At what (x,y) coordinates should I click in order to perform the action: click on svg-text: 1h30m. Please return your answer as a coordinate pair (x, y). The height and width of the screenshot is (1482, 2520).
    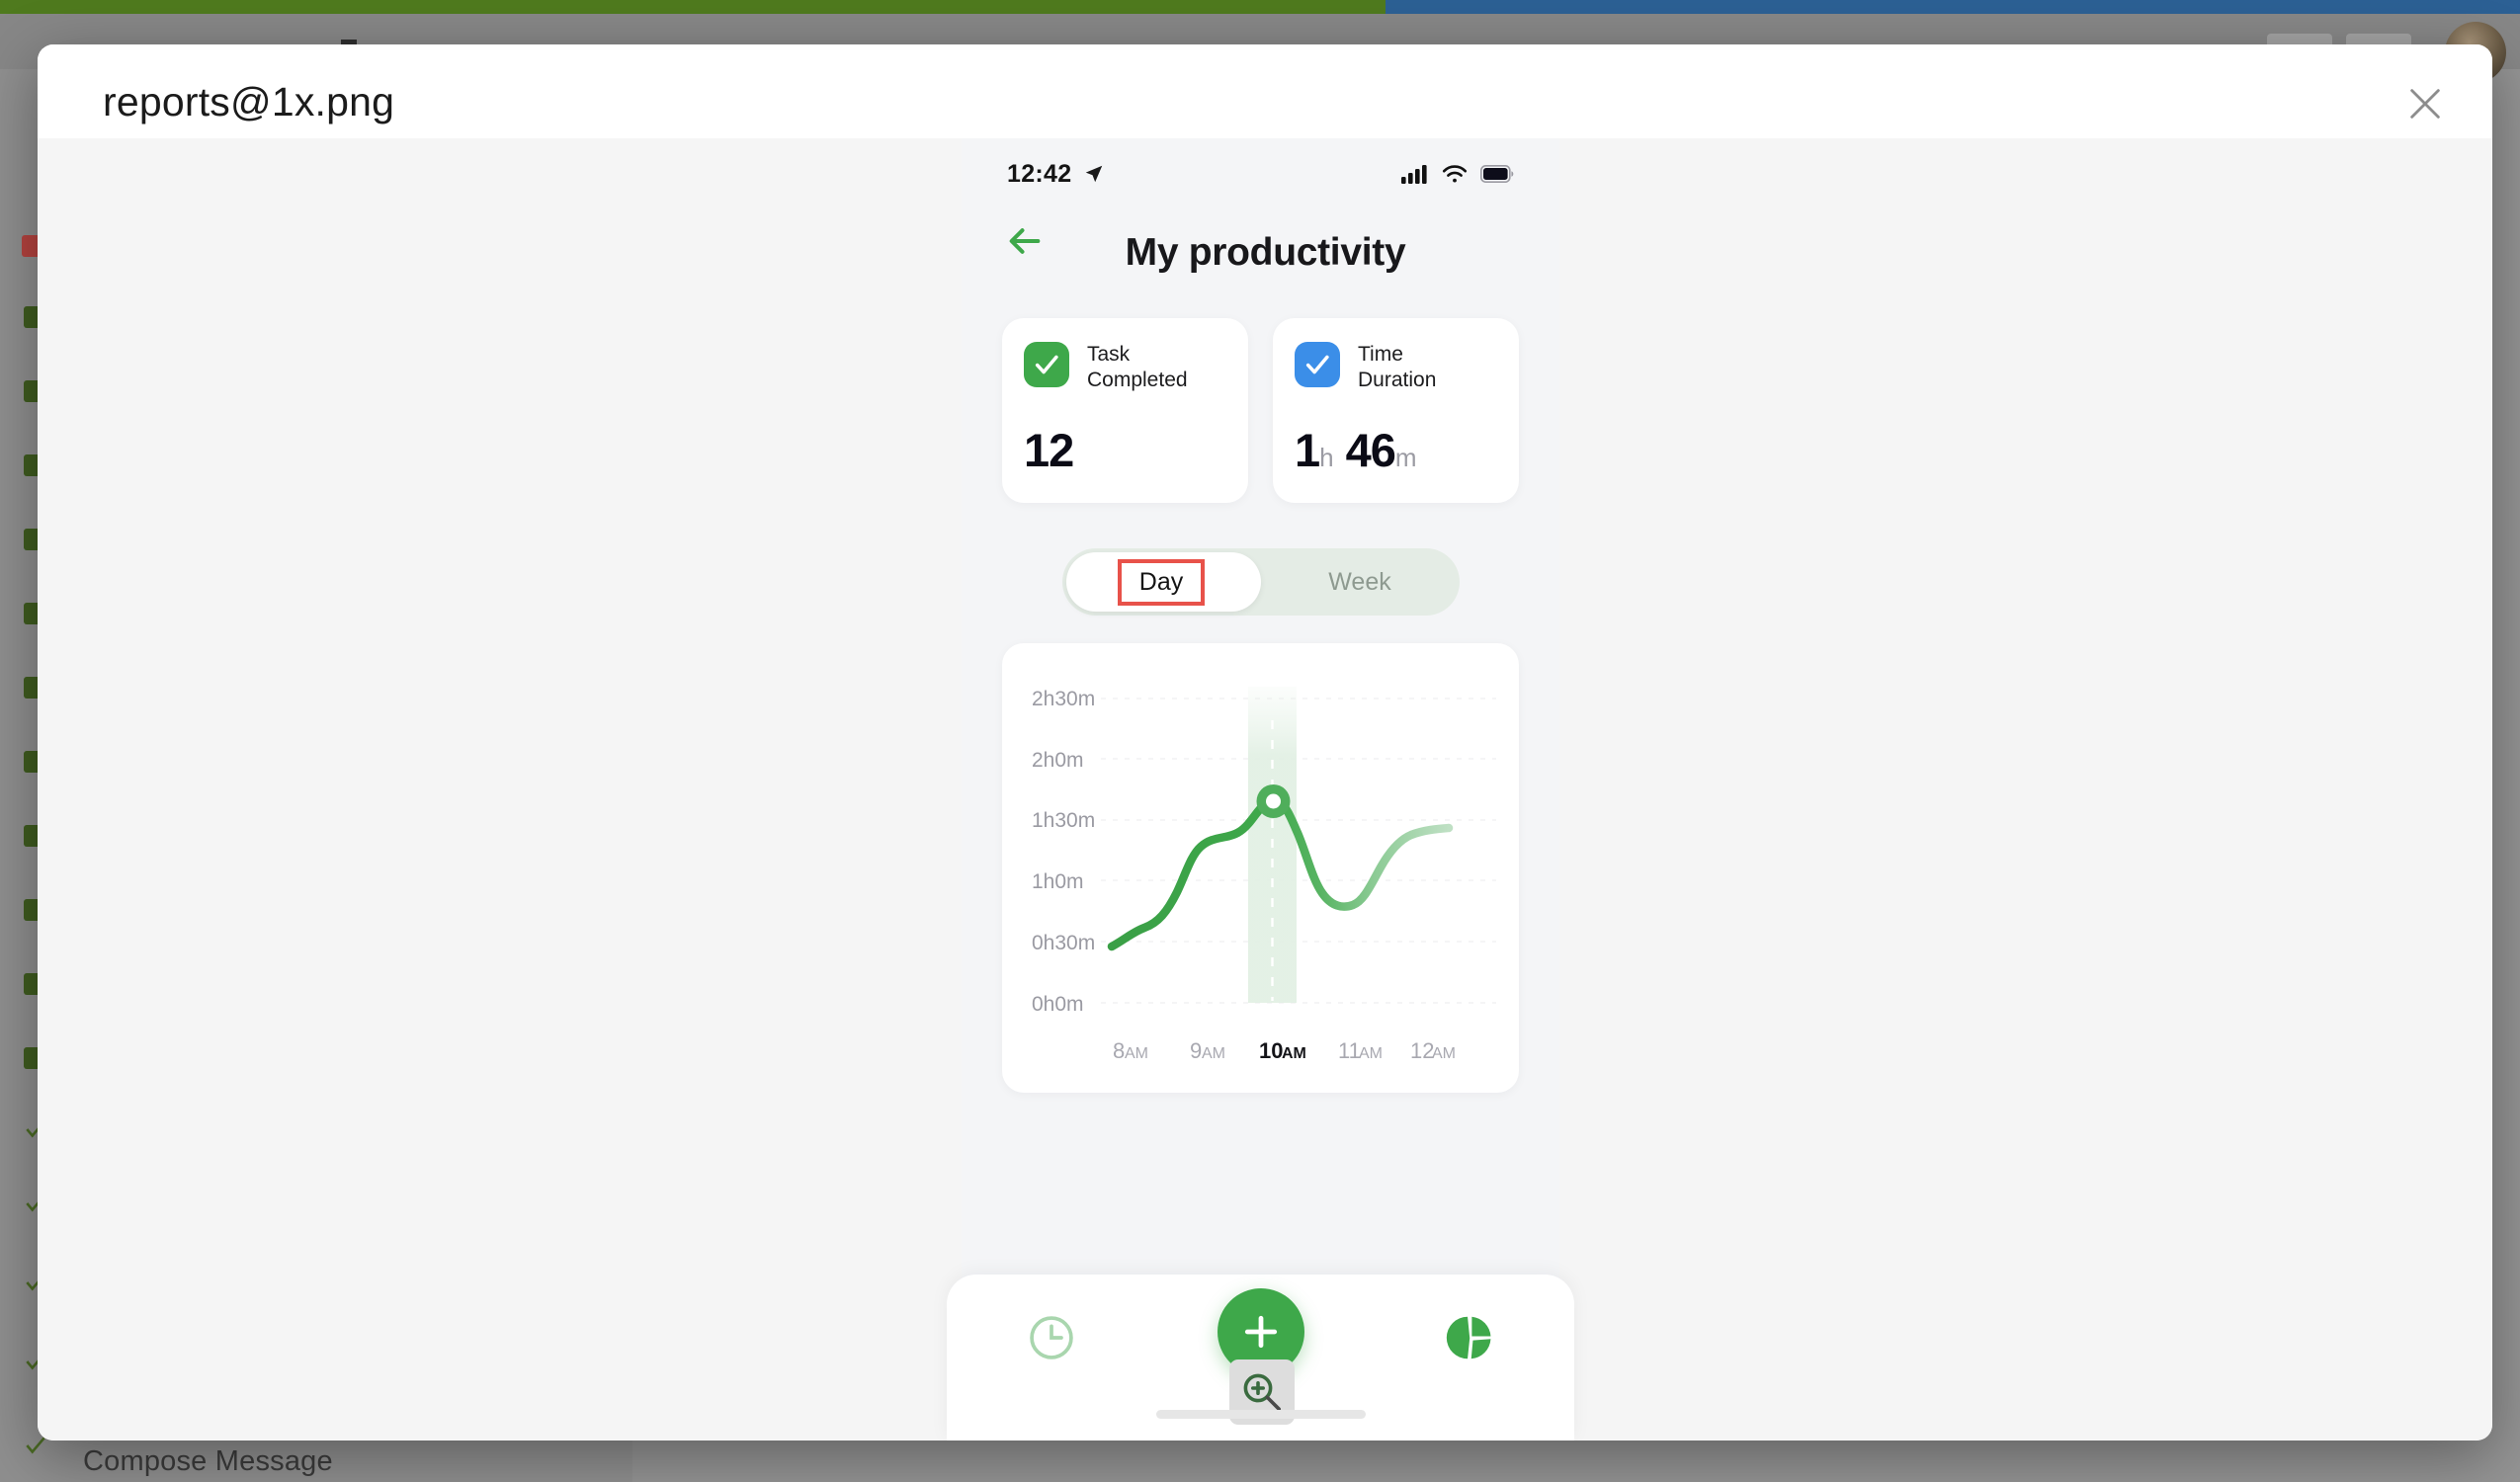
    Looking at the image, I should click on (1063, 820).